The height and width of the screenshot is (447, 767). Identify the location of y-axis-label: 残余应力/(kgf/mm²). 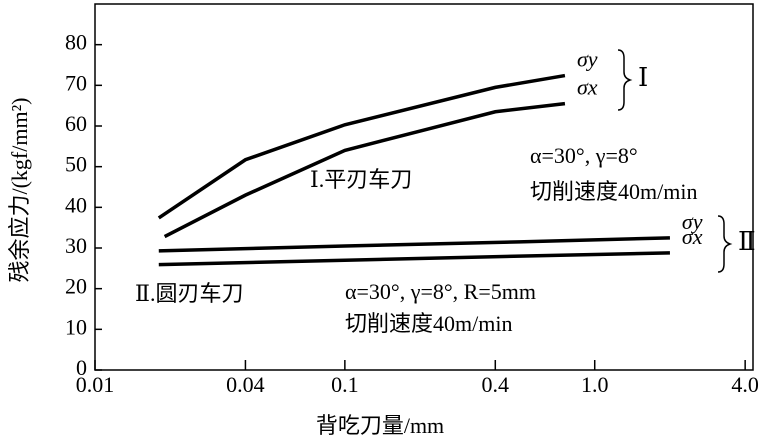
(19, 189).